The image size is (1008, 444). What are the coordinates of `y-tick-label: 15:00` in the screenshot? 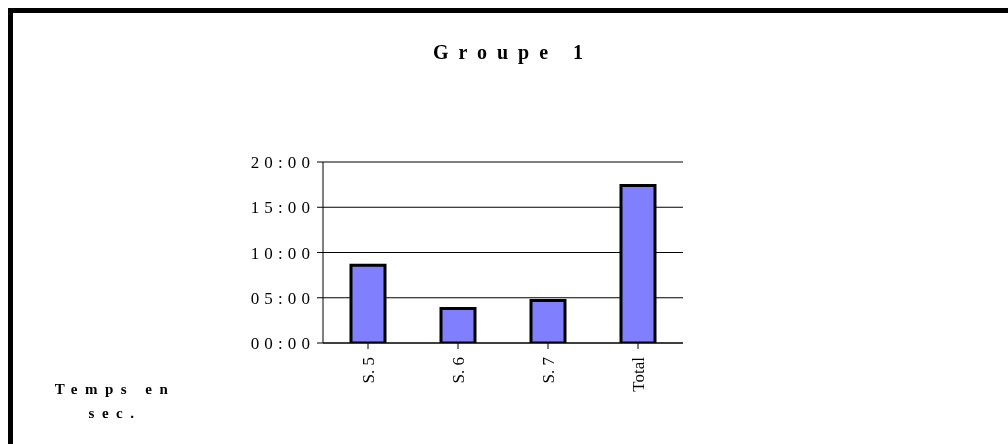 It's located at (282, 208).